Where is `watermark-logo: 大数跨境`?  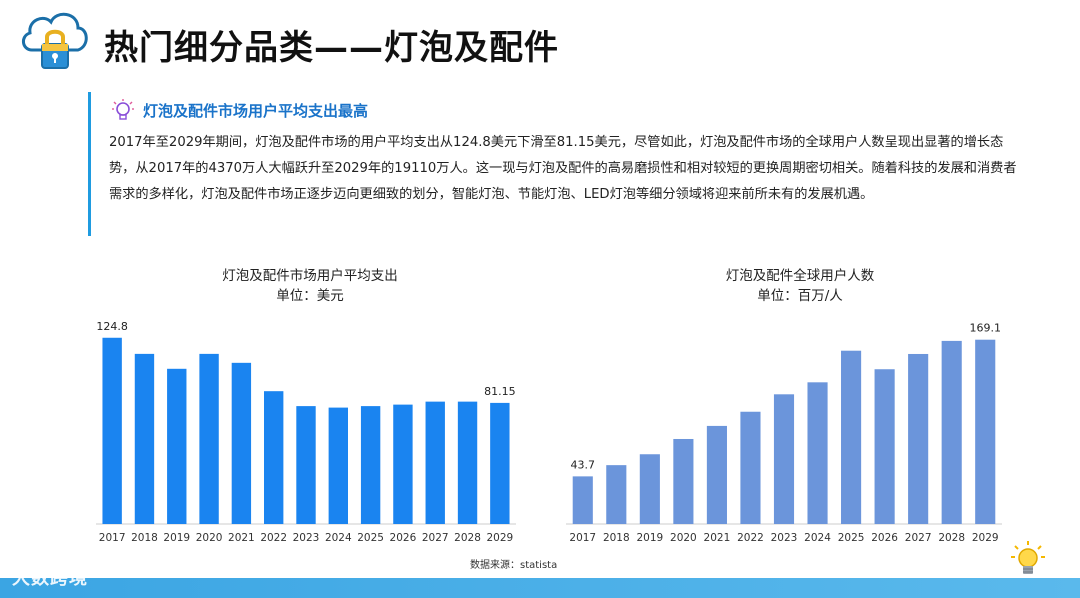
watermark-logo: 大数跨境 is located at coordinates (50, 578).